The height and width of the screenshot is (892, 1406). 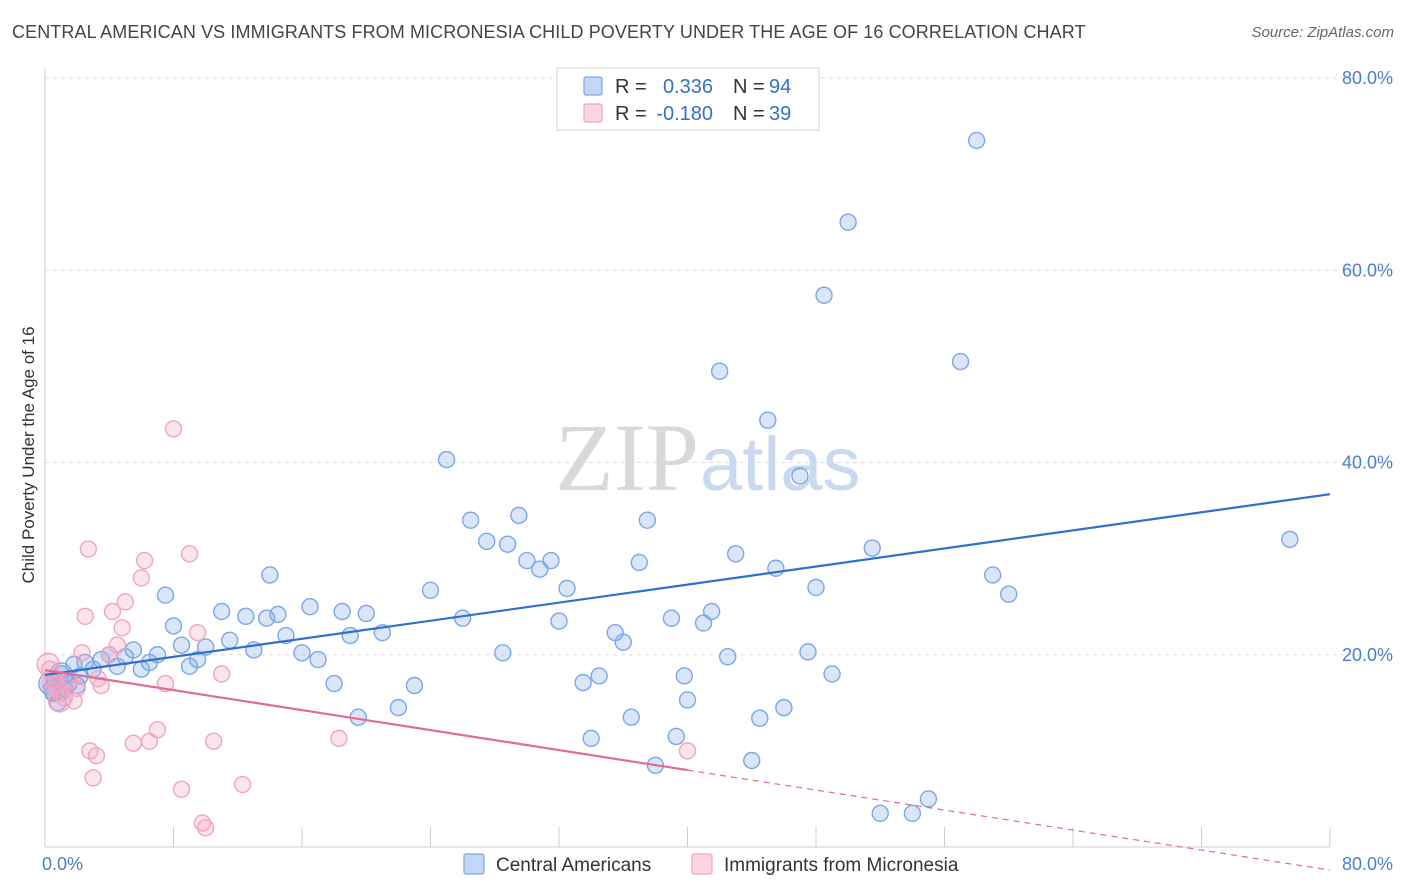 What do you see at coordinates (1367, 270) in the screenshot?
I see `y-tick-label: 60.0%` at bounding box center [1367, 270].